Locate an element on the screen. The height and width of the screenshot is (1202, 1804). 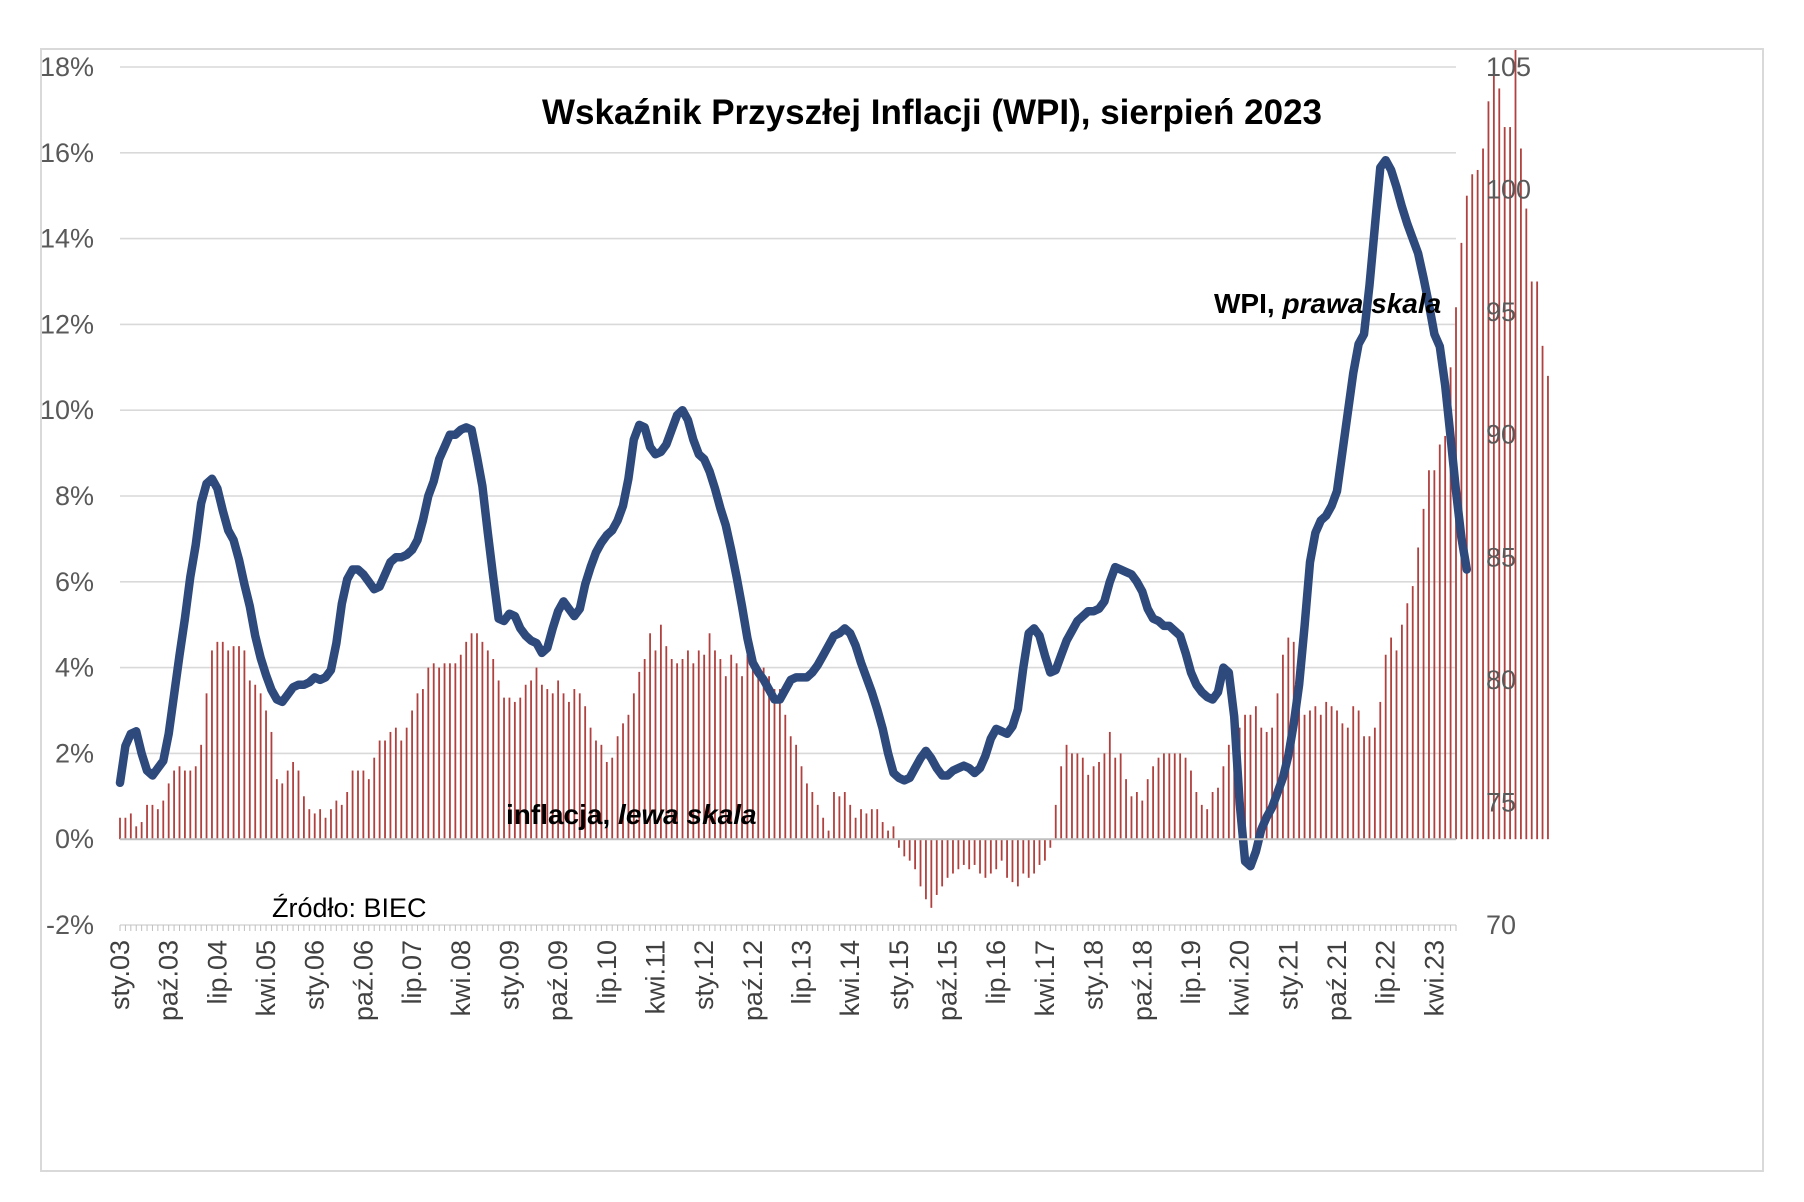
y-left-tick-label: 14% is located at coordinates (68, 239).